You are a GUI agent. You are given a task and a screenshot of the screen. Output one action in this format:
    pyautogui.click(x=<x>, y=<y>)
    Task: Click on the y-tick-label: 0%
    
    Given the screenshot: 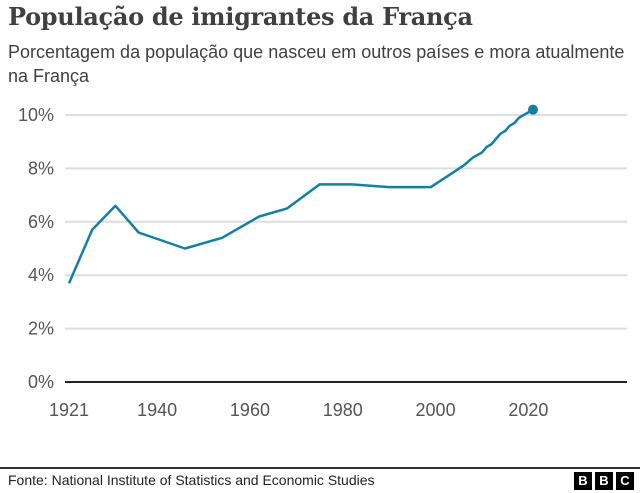 What is the action you would take?
    pyautogui.click(x=41, y=382)
    